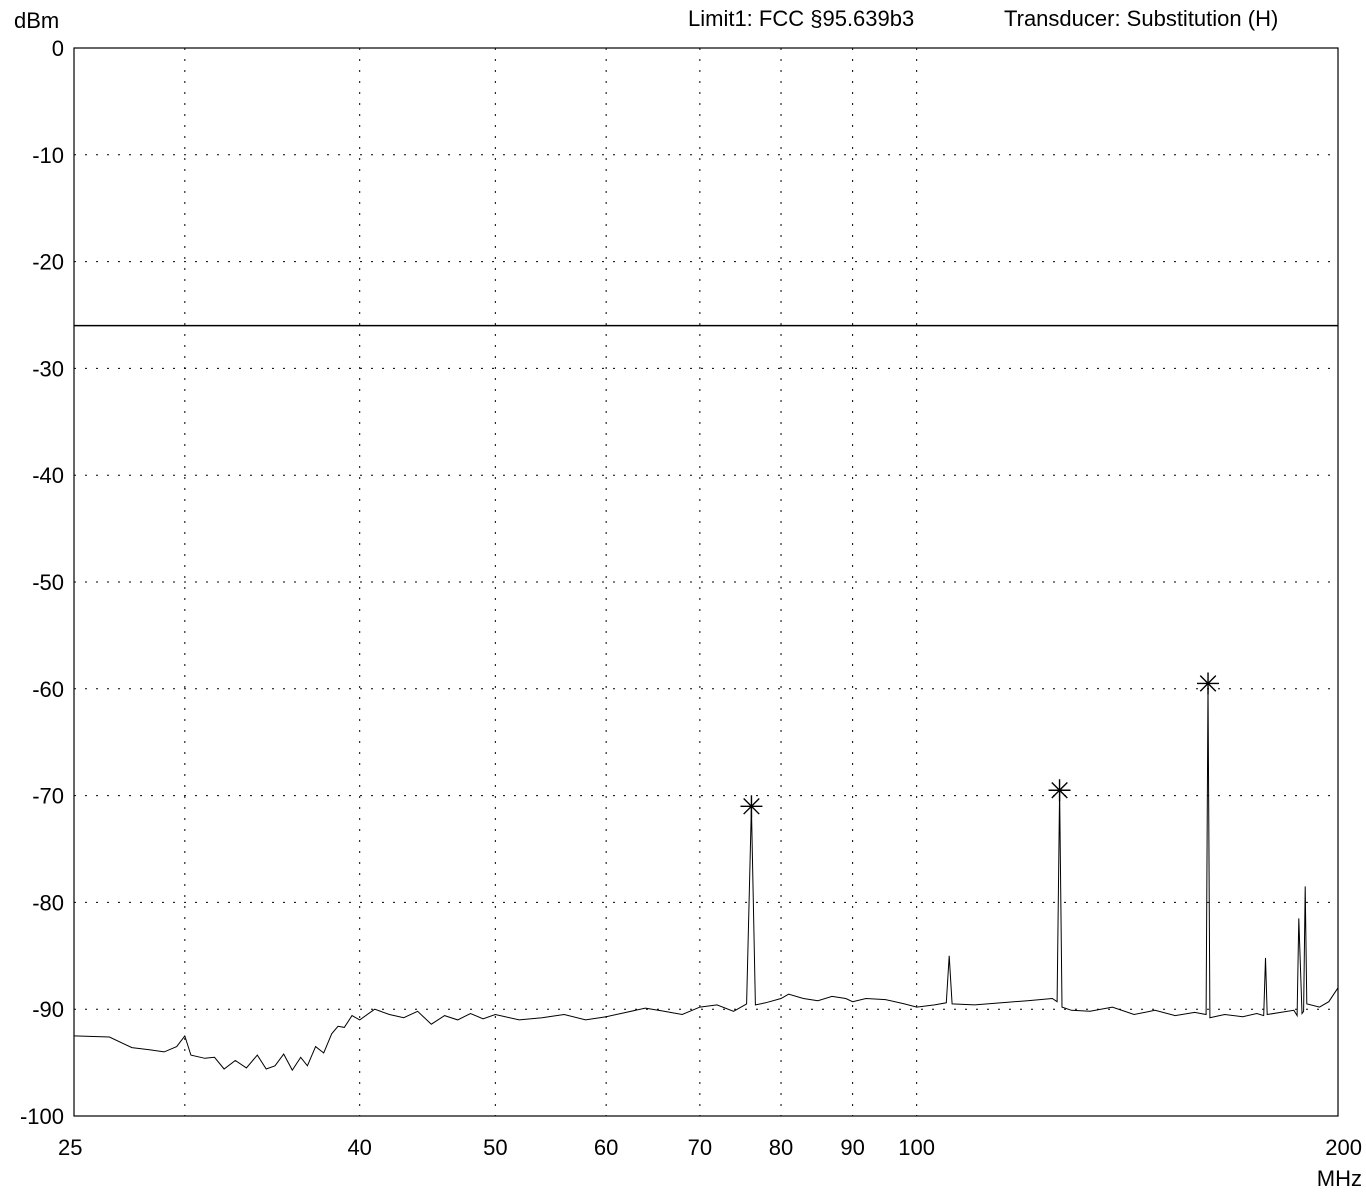 The image size is (1366, 1193). I want to click on limit-label: Limit1: FCC §95.639b3, so click(801, 18).